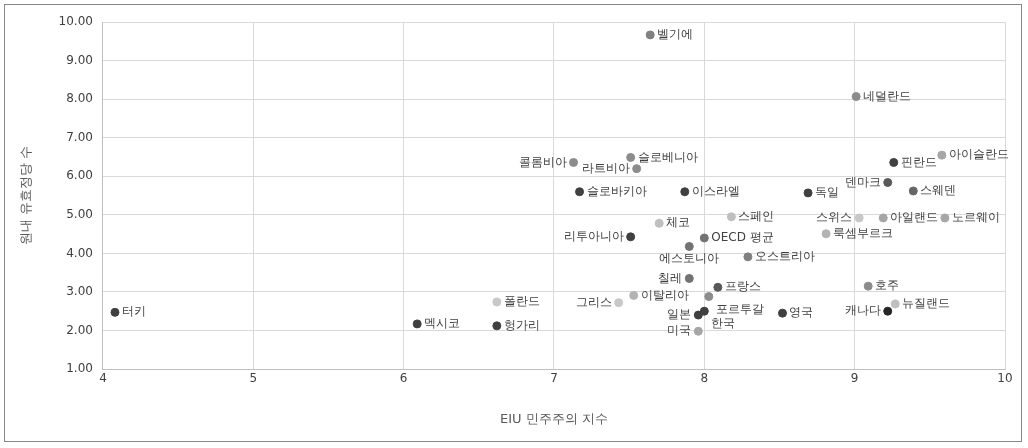  What do you see at coordinates (862, 310) in the screenshot?
I see `annotation: 캐나다` at bounding box center [862, 310].